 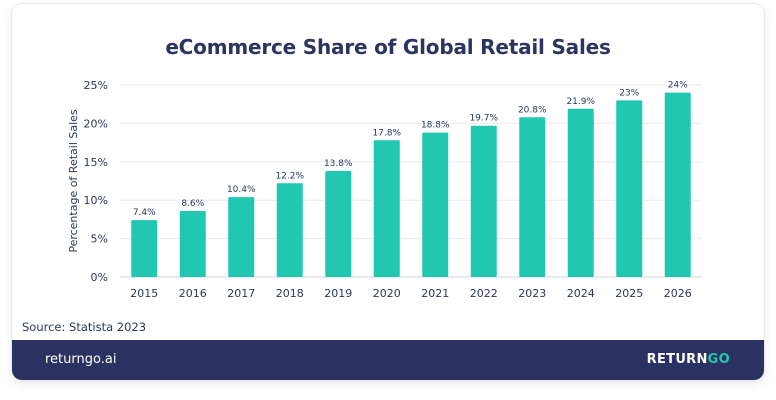 What do you see at coordinates (388, 47) in the screenshot?
I see `chart-title: eCommerce Share of Global Retail Sales` at bounding box center [388, 47].